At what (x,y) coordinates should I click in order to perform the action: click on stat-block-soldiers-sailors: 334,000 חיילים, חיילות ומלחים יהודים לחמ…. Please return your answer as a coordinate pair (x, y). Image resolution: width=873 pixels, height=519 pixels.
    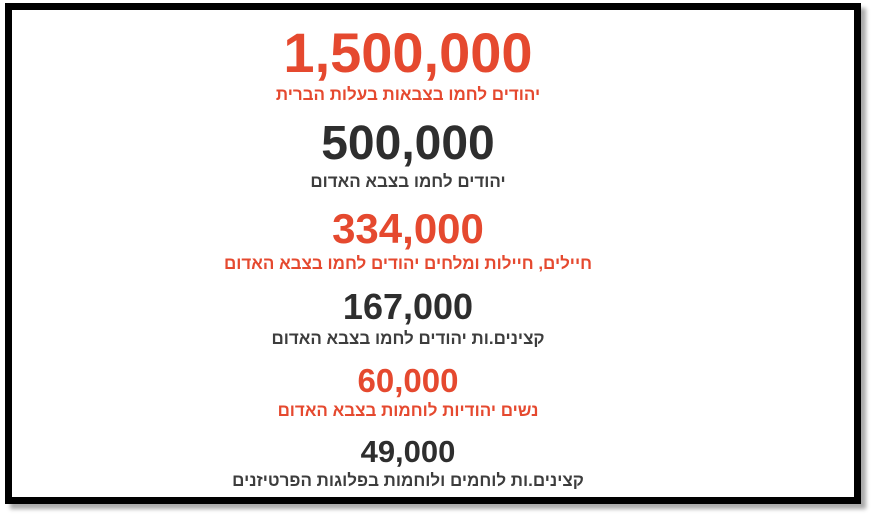
    Looking at the image, I should click on (408, 239).